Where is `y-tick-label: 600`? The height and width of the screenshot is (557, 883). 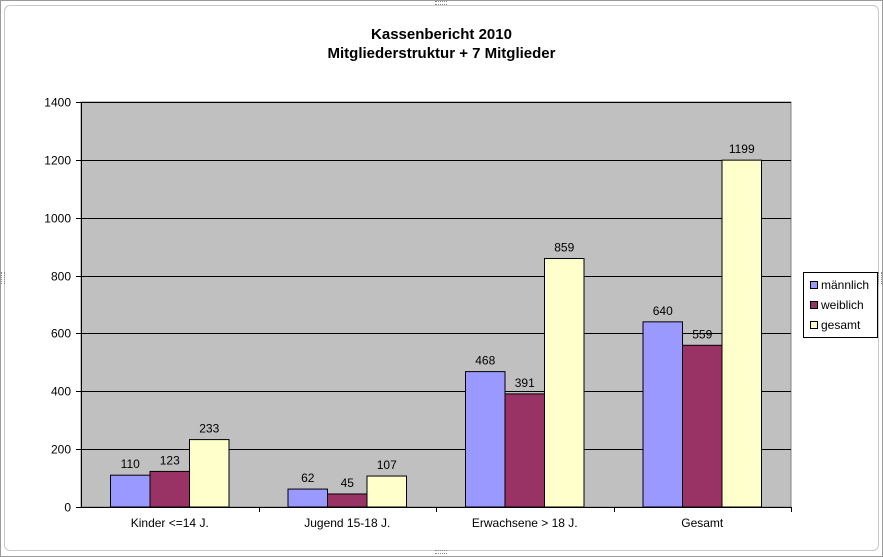 y-tick-label: 600 is located at coordinates (61, 334).